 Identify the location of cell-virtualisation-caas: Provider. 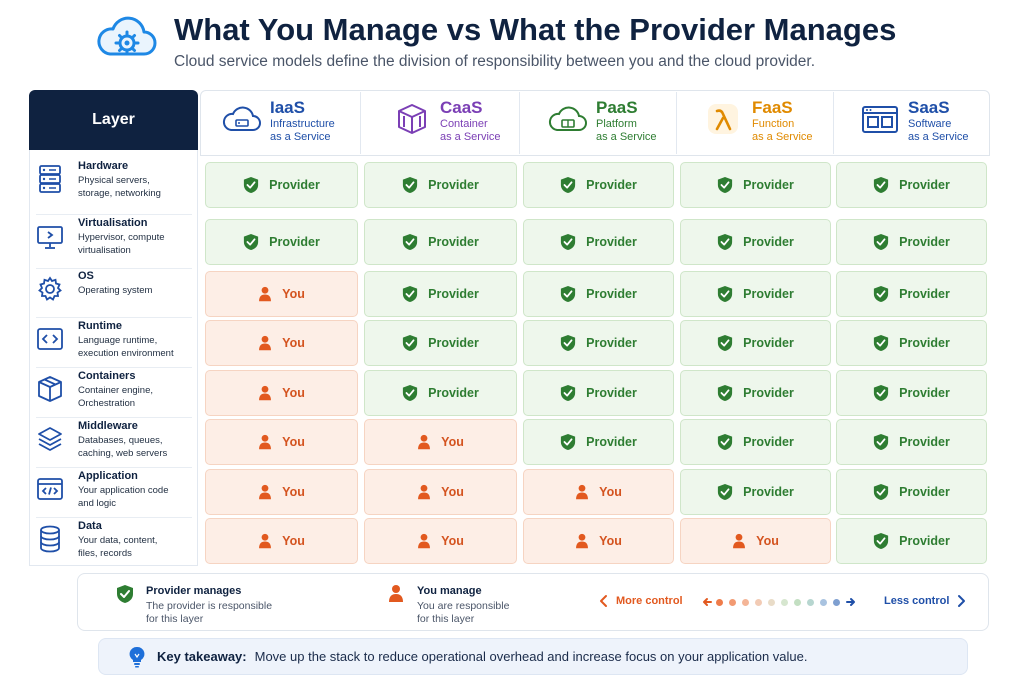
(440, 242).